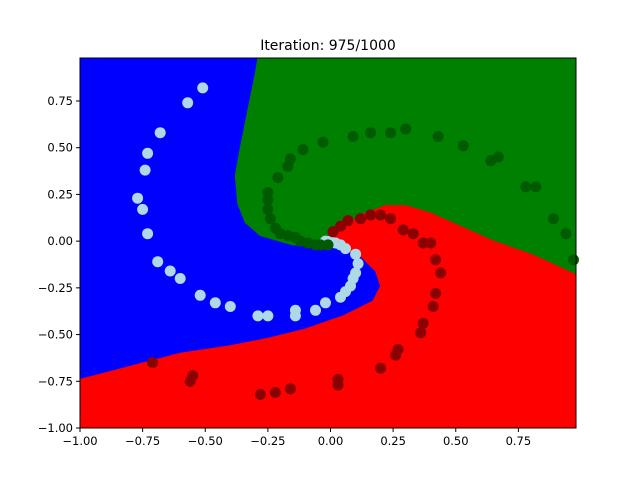 This screenshot has height=480, width=640. Describe the element at coordinates (519, 441) in the screenshot. I see `x-tick-label: 0.75` at that location.